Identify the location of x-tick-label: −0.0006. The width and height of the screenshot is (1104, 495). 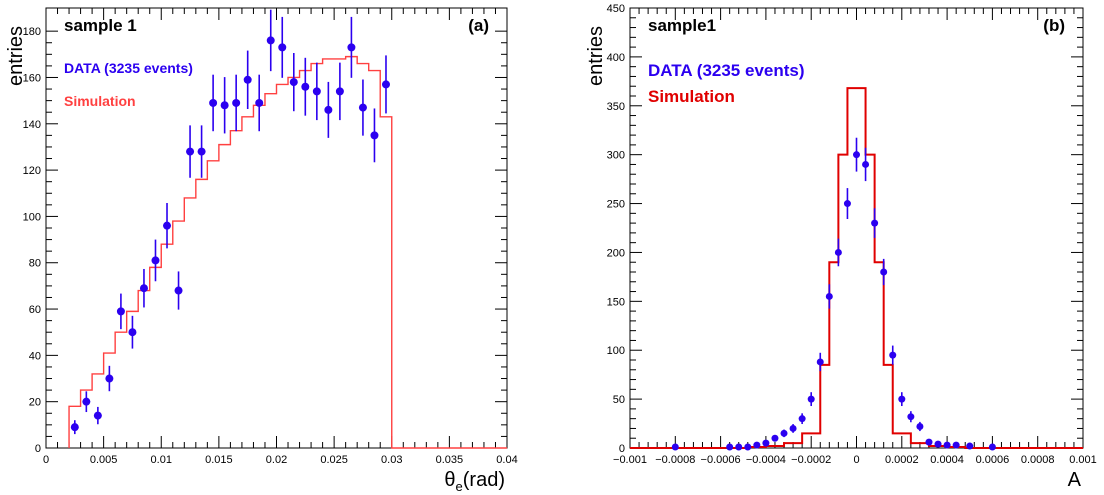
(721, 460).